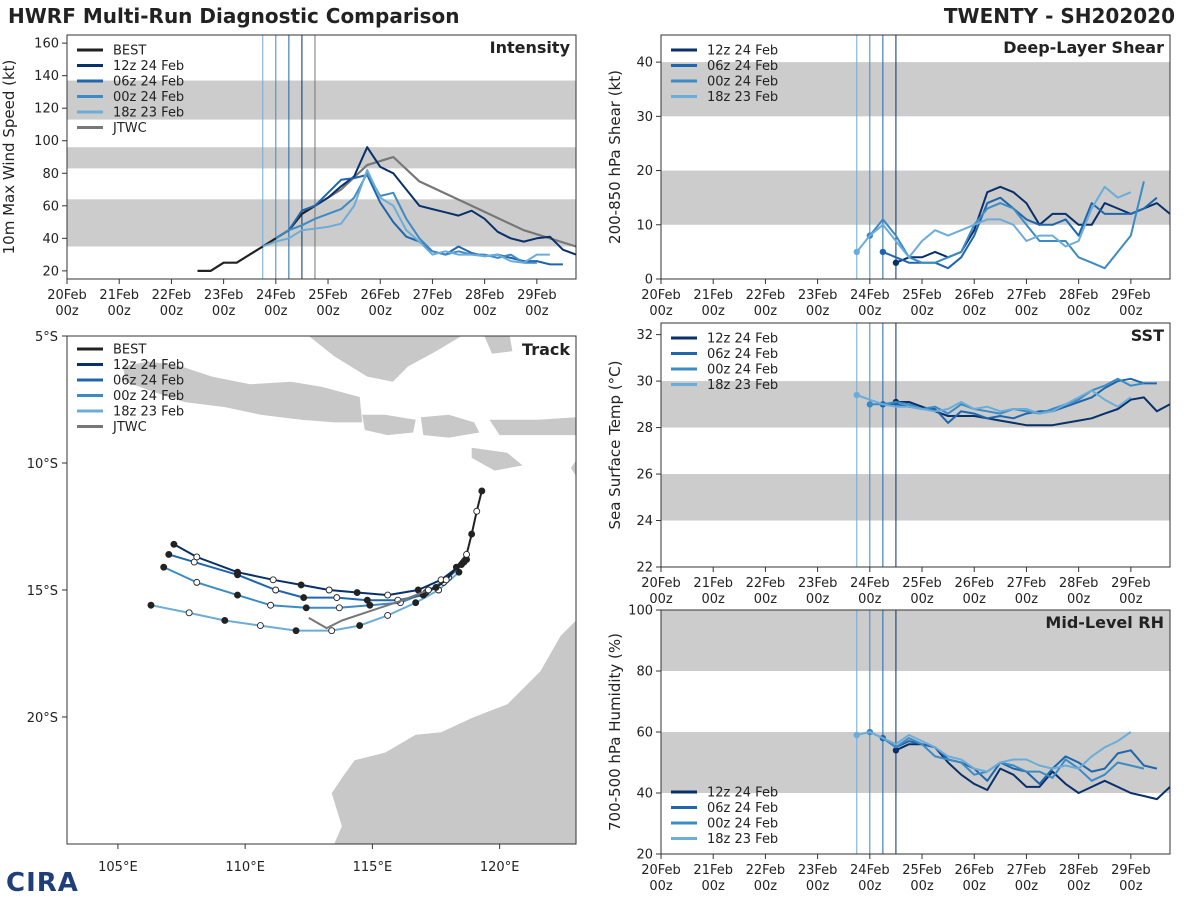  Describe the element at coordinates (1033, 411) in the screenshot. I see `sst-series-12z-24-feb` at that location.